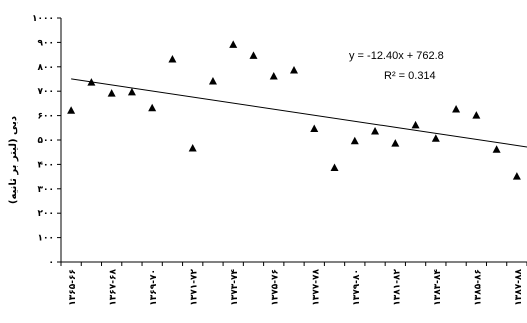  I want to click on y-tick-label: ۱۰۰۰, so click(43, 19).